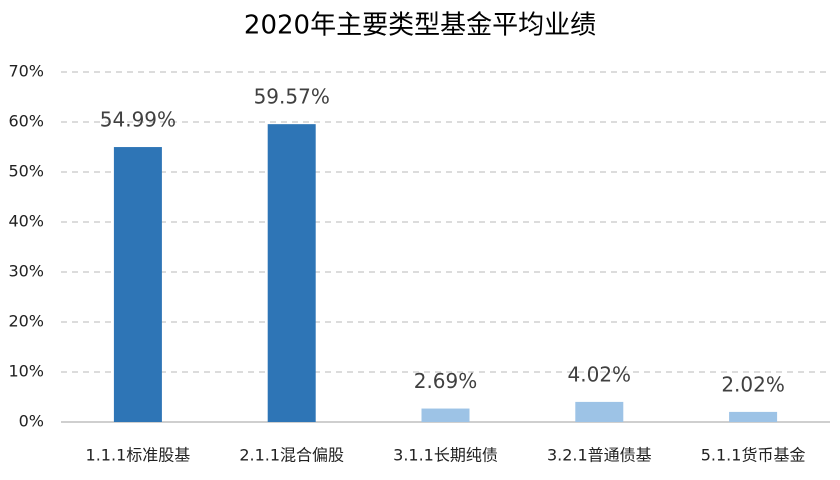  I want to click on value-label: 2.69%, so click(446, 381).